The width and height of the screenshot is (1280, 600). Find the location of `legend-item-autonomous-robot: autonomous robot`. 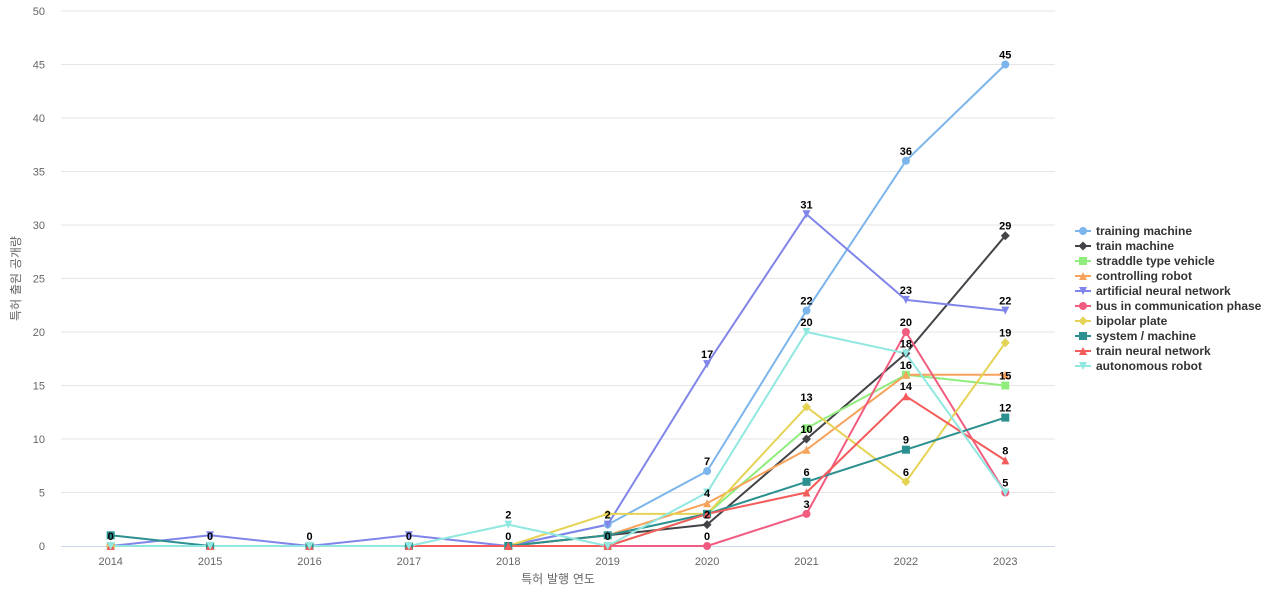

legend-item-autonomous-robot: autonomous robot is located at coordinates (1138, 366).